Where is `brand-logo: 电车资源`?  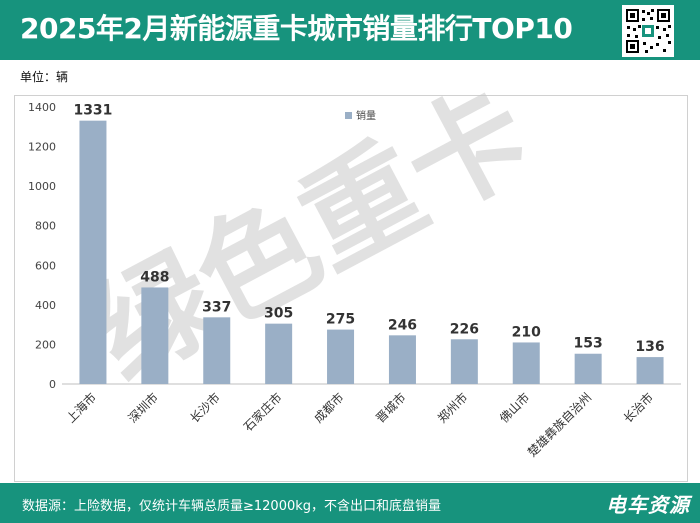 brand-logo: 电车资源 is located at coordinates (648, 505).